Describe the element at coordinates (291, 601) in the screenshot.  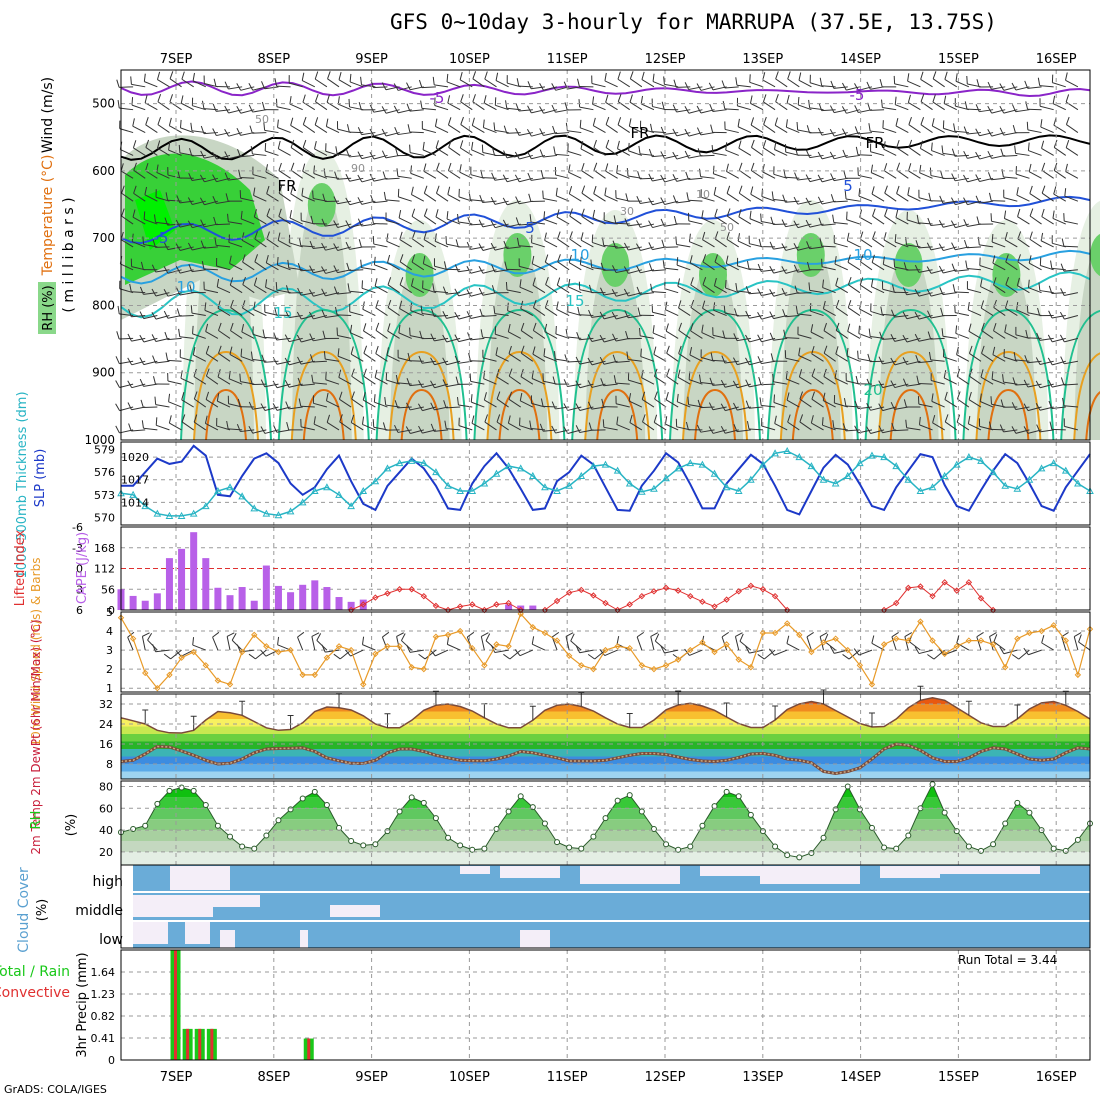
I see `cape-bar` at that location.